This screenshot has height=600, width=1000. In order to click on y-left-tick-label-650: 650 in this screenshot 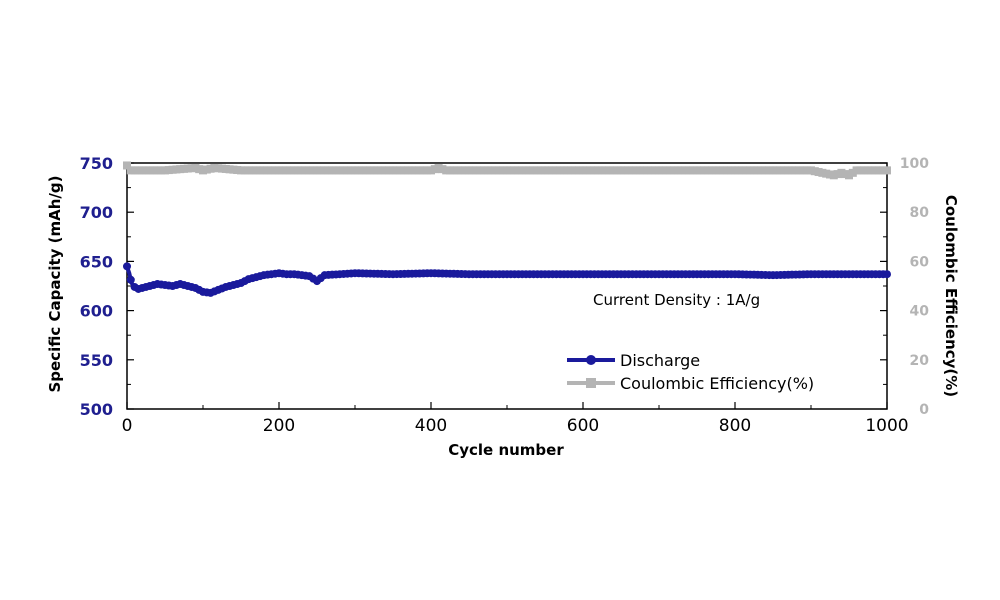, I will do `click(96, 261)`.